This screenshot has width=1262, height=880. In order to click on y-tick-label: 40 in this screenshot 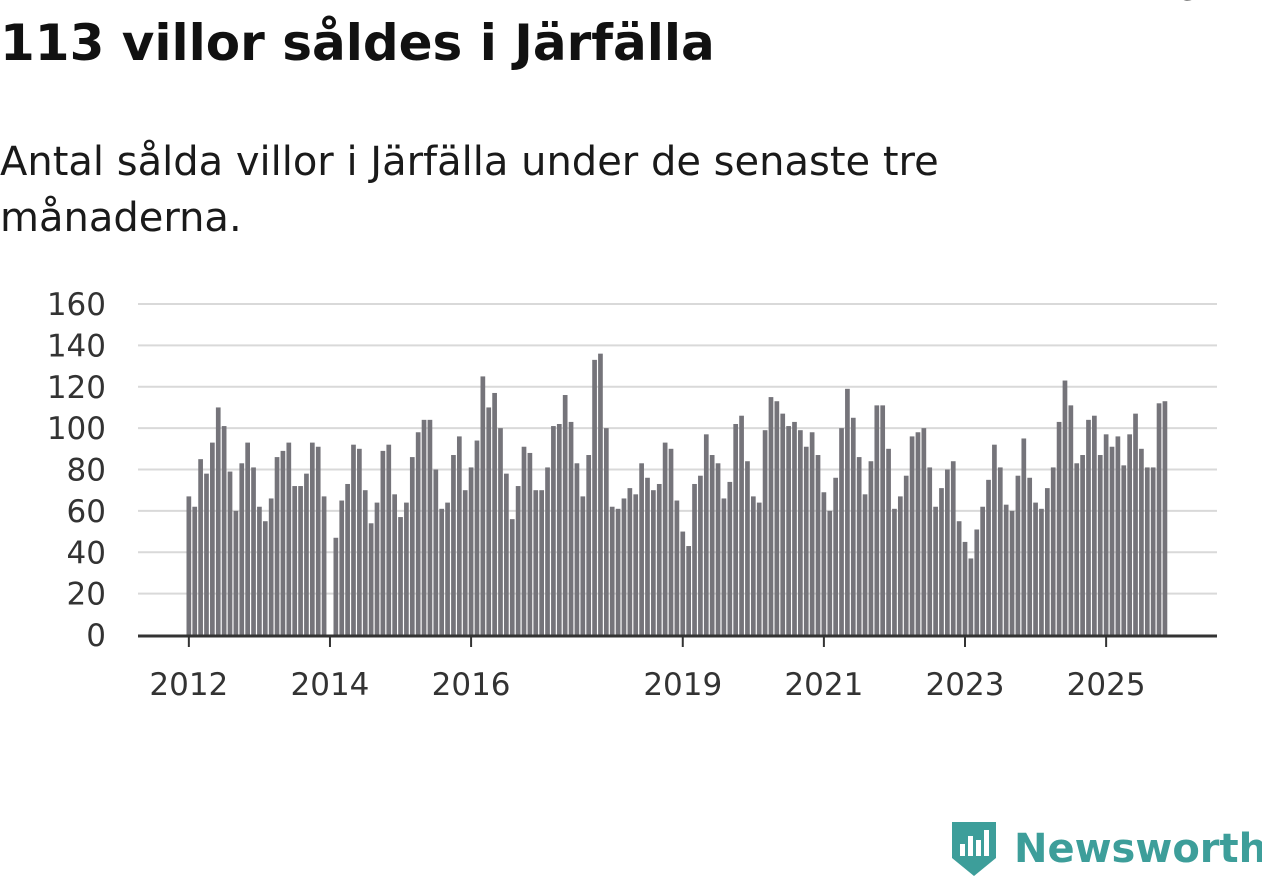, I will do `click(86, 553)`.